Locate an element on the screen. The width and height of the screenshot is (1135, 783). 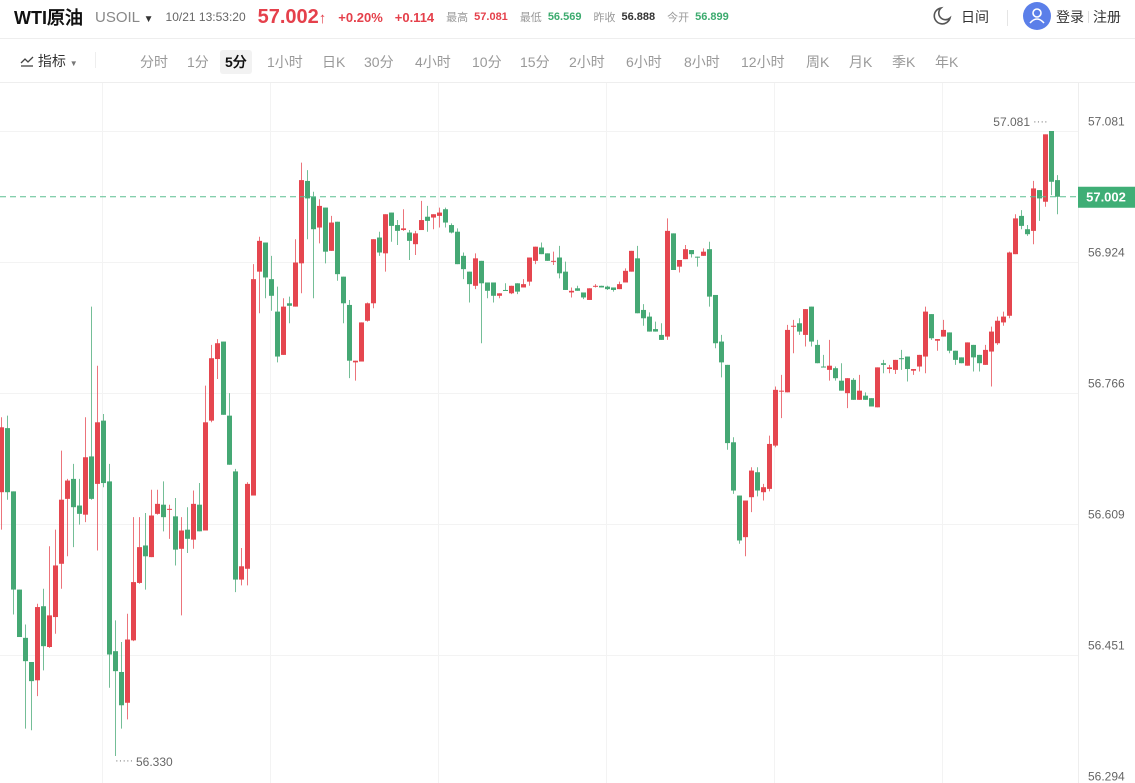
period-tab: 季K is located at coordinates (904, 62).